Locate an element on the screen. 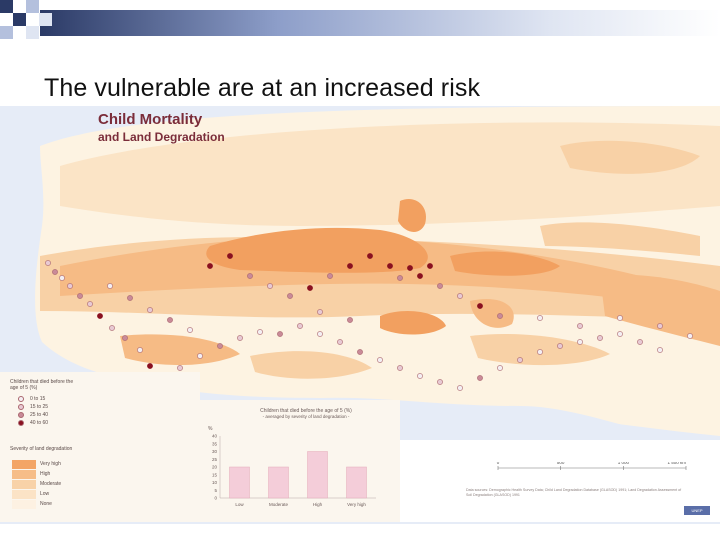 This screenshot has width=720, height=540. chart-ytick-label: 25 is located at coordinates (215, 459).